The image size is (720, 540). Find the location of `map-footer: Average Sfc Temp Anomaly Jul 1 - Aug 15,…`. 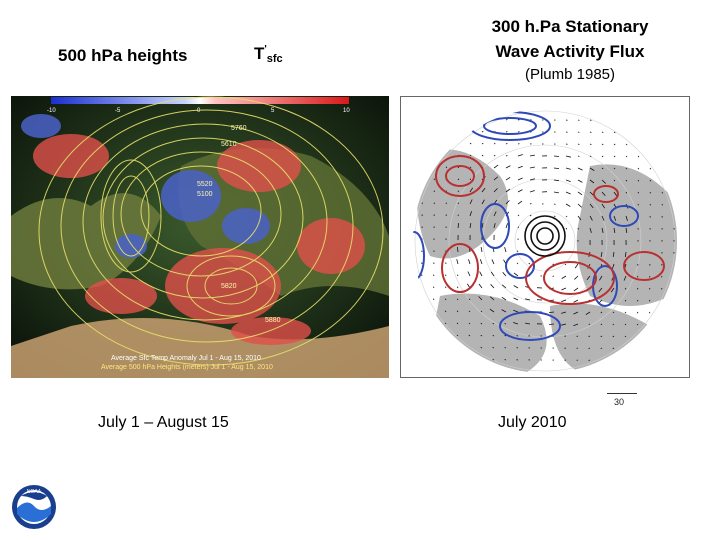

map-footer: Average Sfc Temp Anomaly Jul 1 - Aug 15,… is located at coordinates (187, 363).